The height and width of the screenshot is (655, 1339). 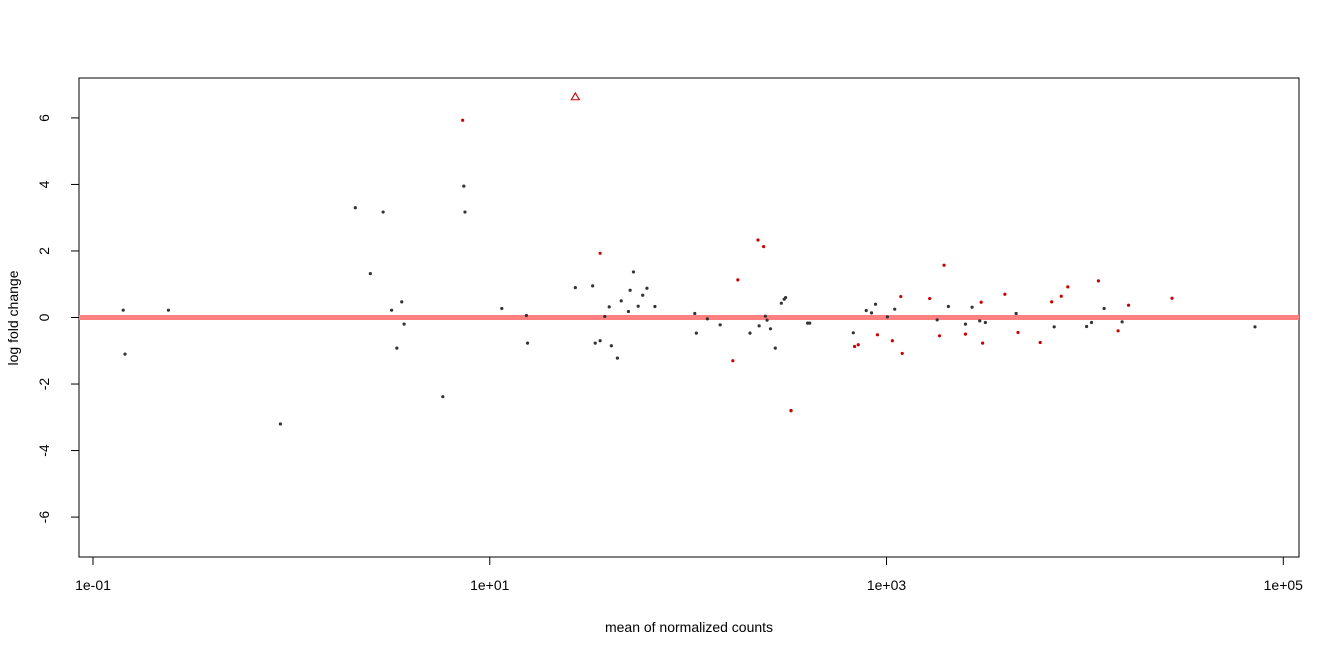 What do you see at coordinates (13, 317) in the screenshot?
I see `y-axis-title: log fold change` at bounding box center [13, 317].